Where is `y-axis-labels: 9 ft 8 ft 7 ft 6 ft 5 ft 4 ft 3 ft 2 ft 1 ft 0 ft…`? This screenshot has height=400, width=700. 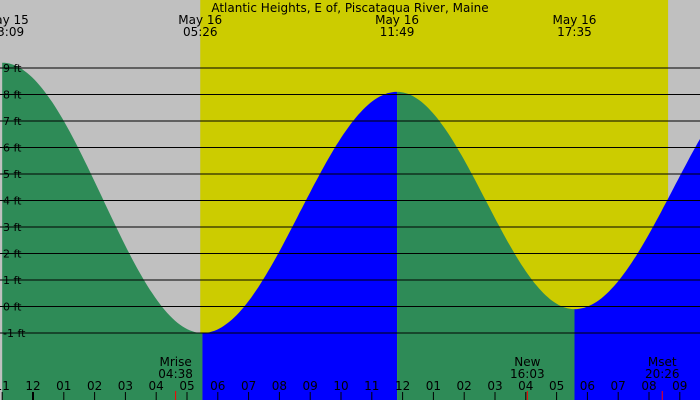 y-axis-labels: 9 ft 8 ft 7 ft 6 ft 5 ft 4 ft 3 ft 2 ft 1 ft 0 ft… is located at coordinates (14, 201).